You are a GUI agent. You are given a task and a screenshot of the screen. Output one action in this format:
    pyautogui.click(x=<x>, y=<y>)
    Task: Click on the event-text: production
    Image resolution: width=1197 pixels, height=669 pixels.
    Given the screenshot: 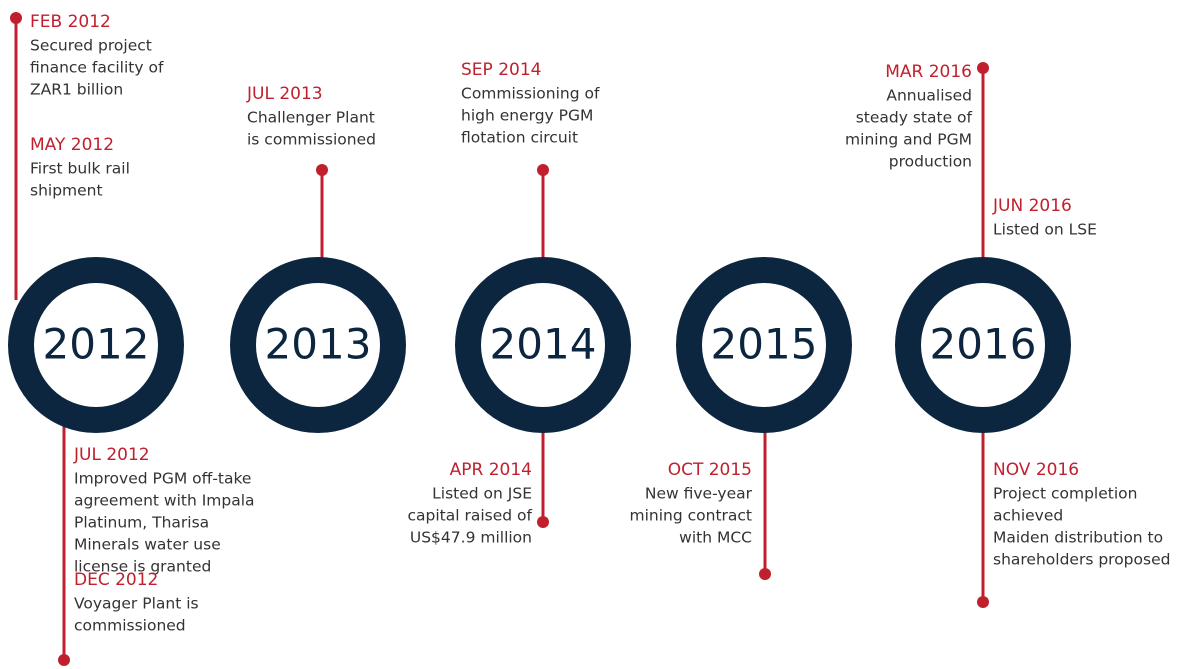 What is the action you would take?
    pyautogui.click(x=930, y=162)
    